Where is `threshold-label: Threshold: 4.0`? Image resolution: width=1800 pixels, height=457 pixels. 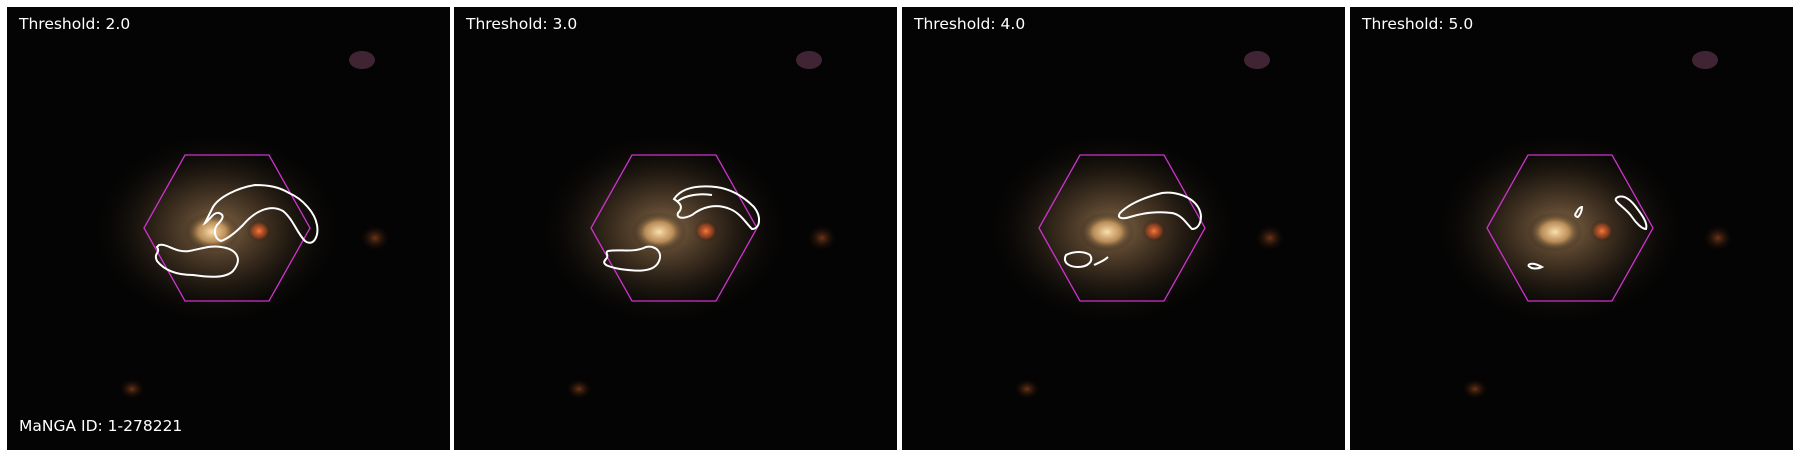
threshold-label: Threshold: 4.0 is located at coordinates (970, 24).